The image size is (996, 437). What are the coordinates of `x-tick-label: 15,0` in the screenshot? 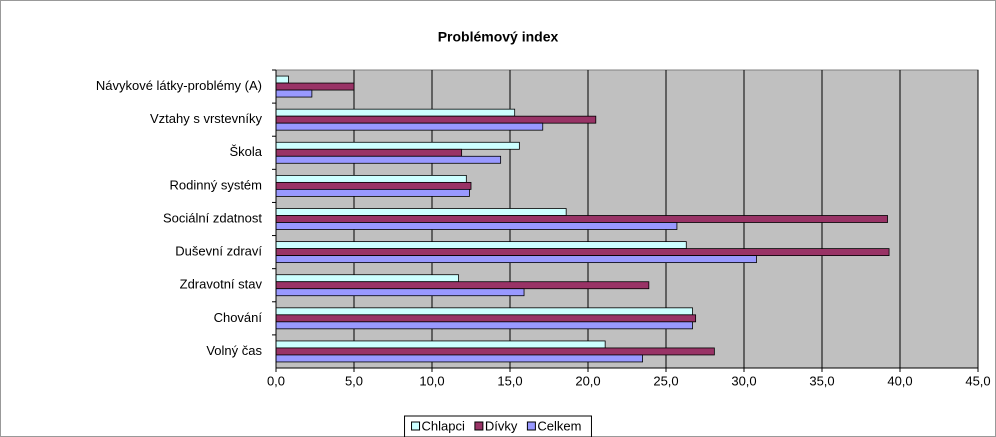 It's located at (509, 380).